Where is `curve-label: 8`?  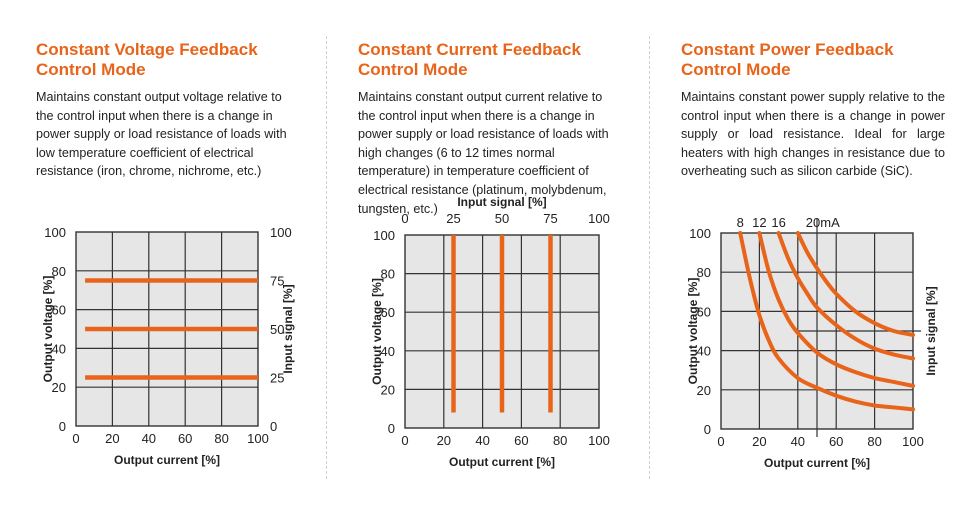
curve-label: 8 is located at coordinates (740, 222).